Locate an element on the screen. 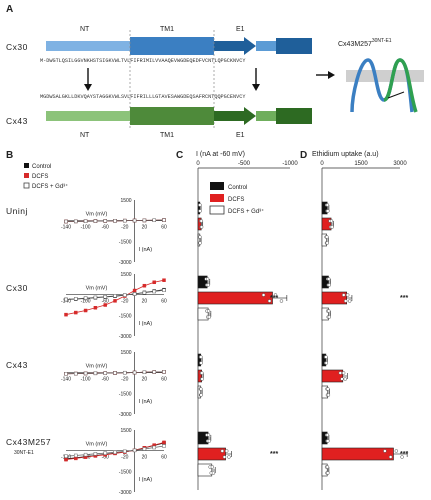 The image size is (431, 500). legend-c-swatch-gd is located at coordinates (217, 210).